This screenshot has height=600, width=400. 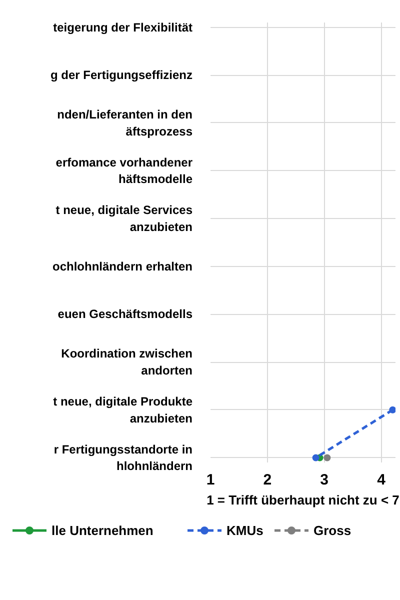 What do you see at coordinates (121, 75) in the screenshot?
I see `y-tick-label: g der Fertigungseffizienz` at bounding box center [121, 75].